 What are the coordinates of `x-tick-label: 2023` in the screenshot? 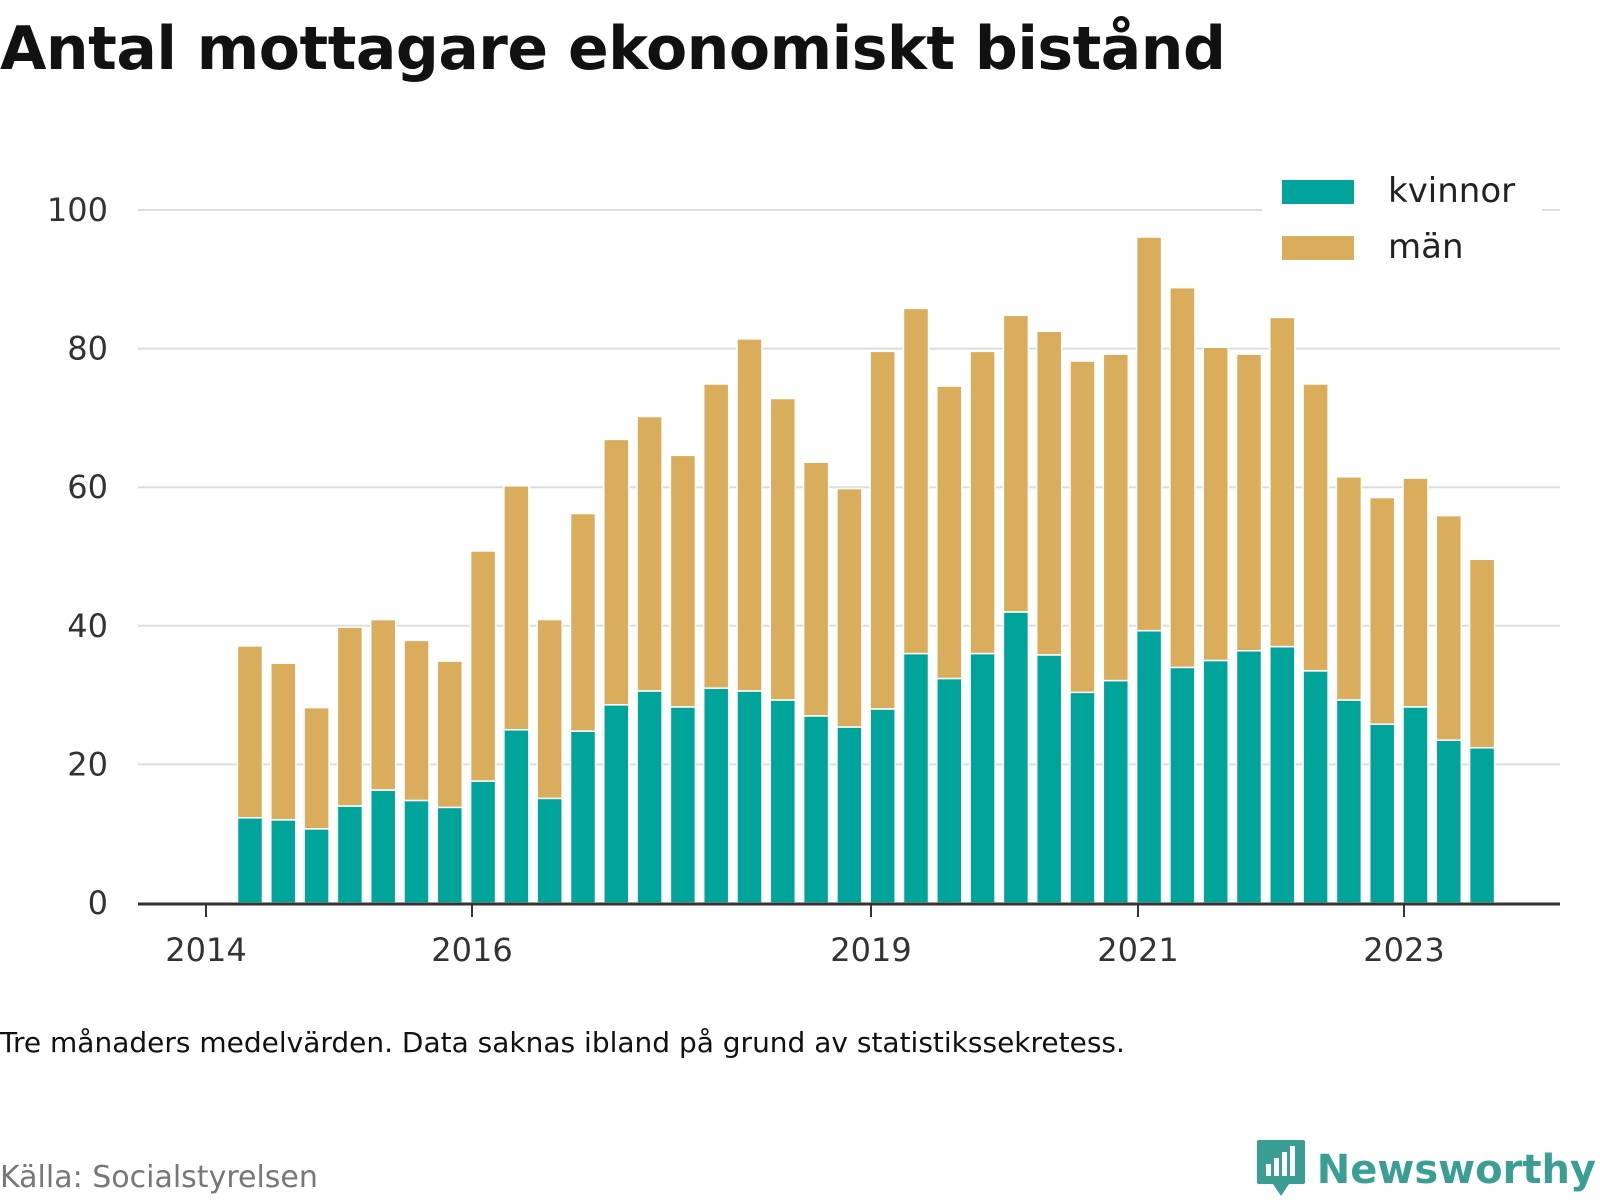 It's located at (1403, 950).